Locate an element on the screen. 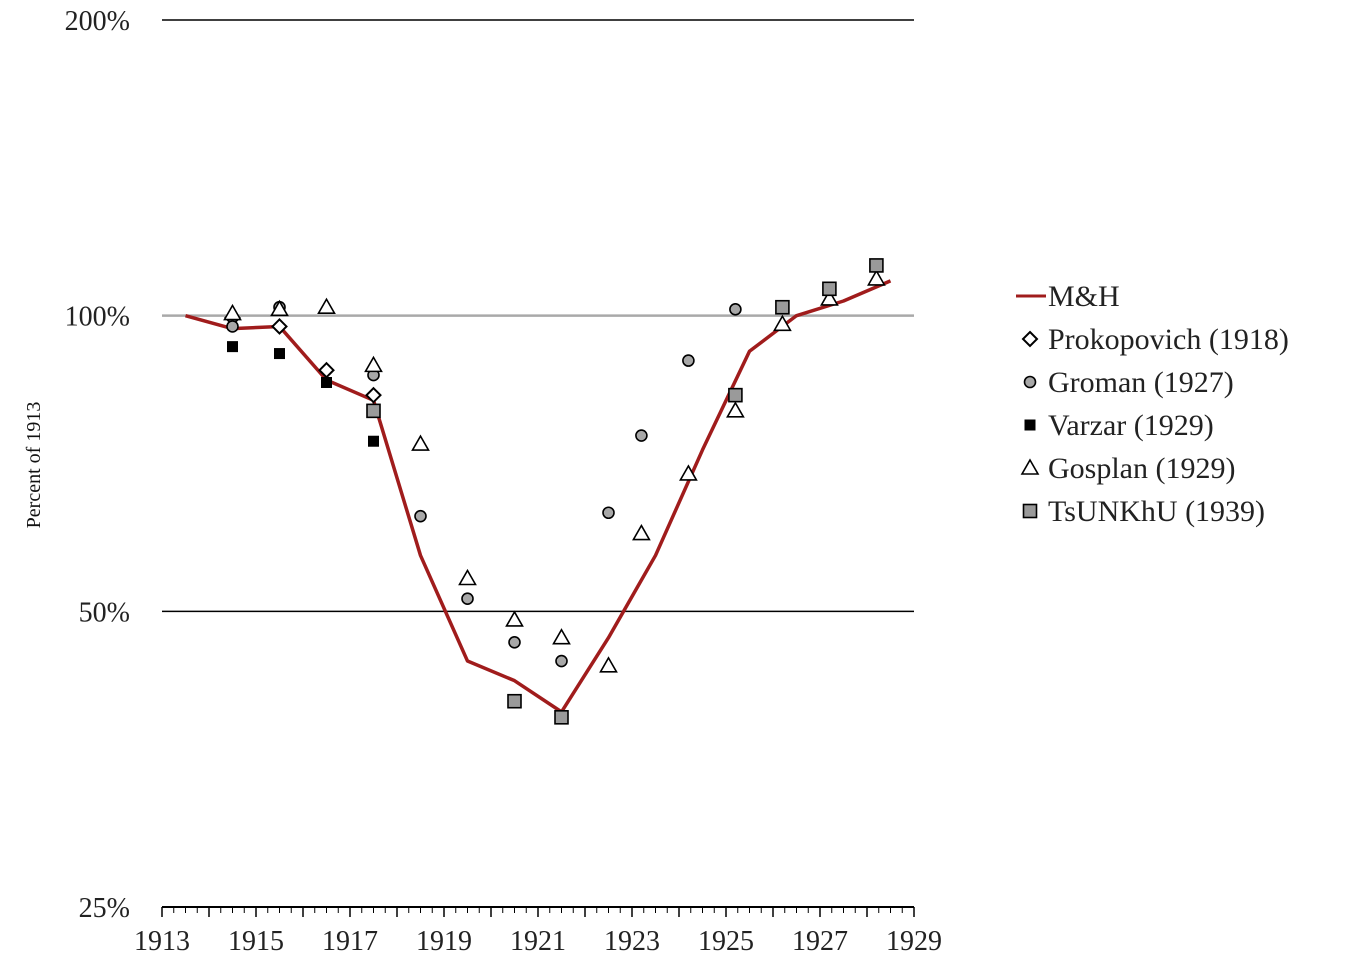 This screenshot has height=955, width=1353. series-diamond is located at coordinates (303, 356).